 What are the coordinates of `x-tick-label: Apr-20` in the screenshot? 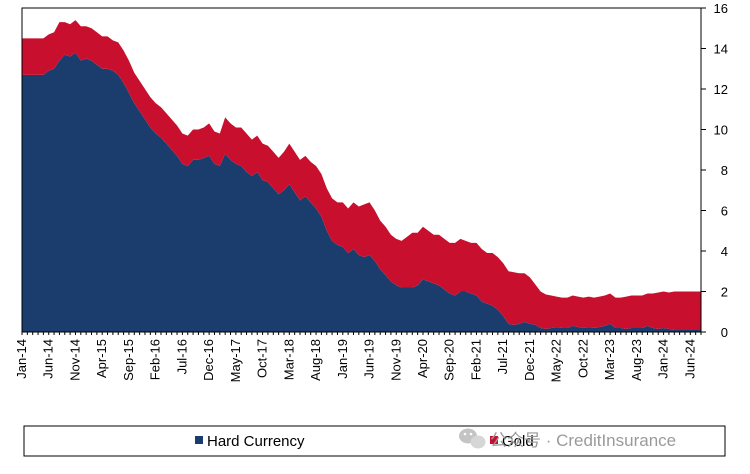 It's located at (422, 358).